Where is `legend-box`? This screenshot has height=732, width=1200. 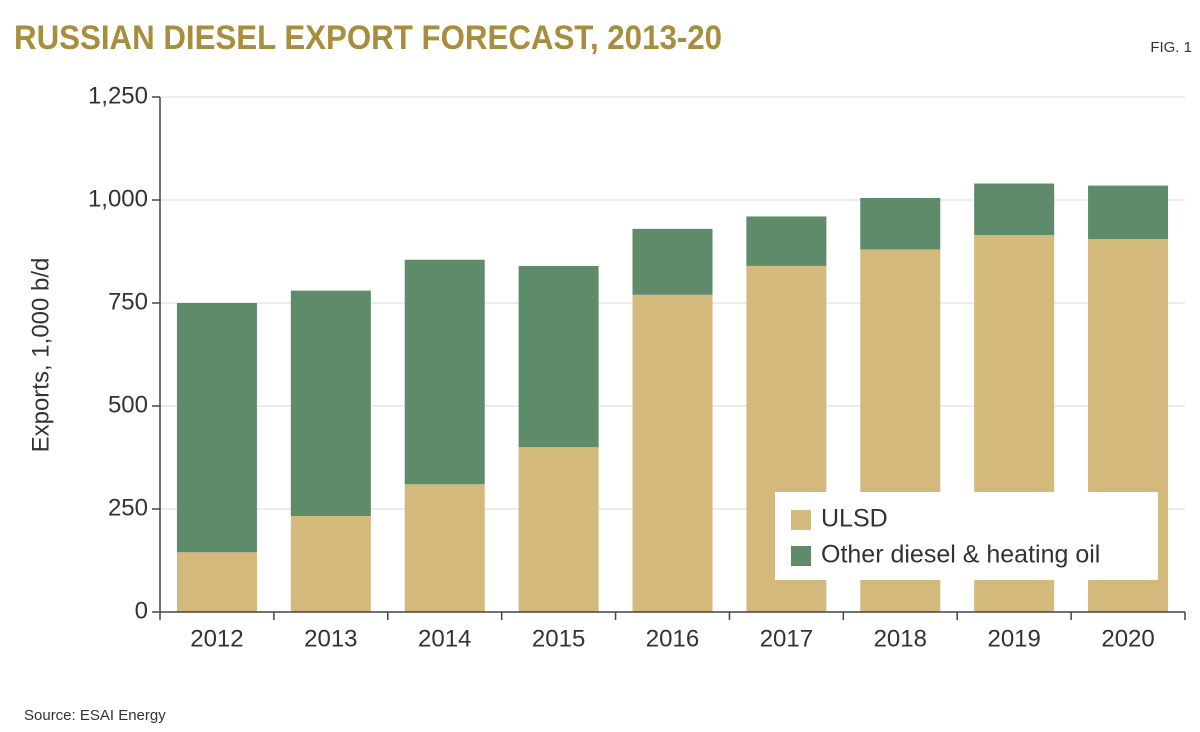
legend-box is located at coordinates (966, 536).